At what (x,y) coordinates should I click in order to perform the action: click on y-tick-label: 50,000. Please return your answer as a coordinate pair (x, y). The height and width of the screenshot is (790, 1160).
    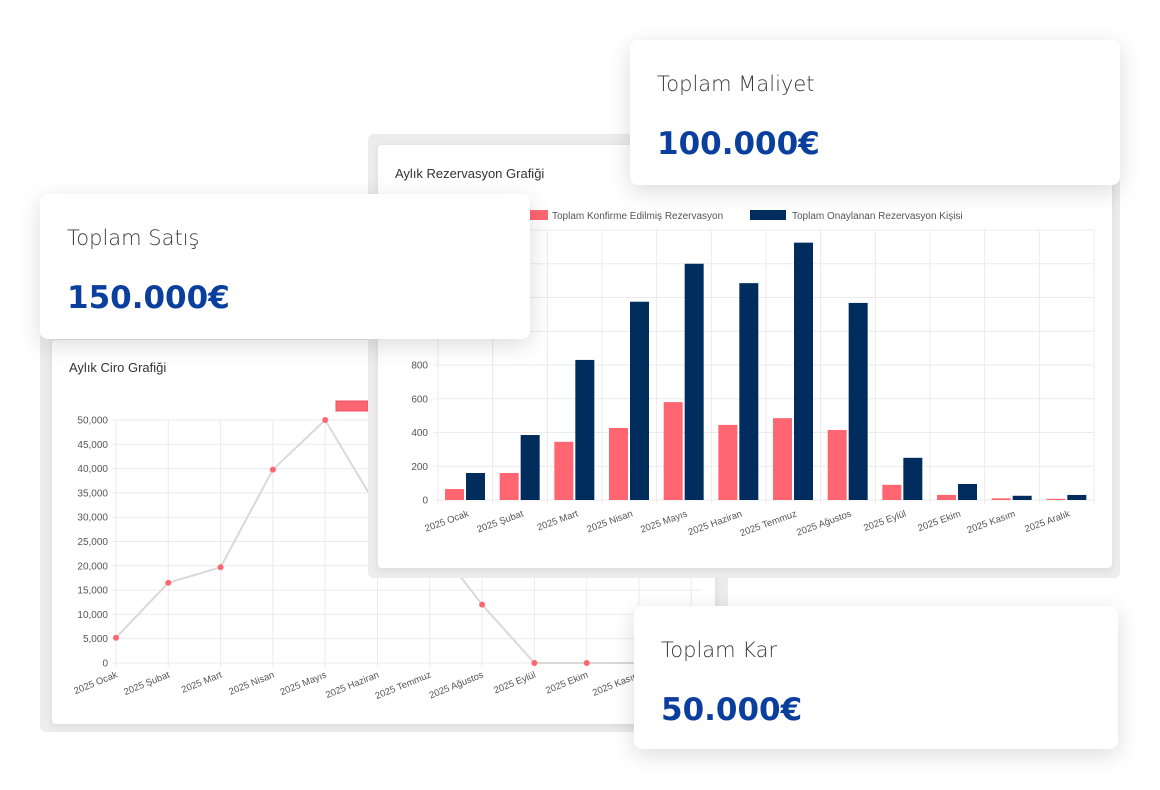
    Looking at the image, I should click on (92, 421).